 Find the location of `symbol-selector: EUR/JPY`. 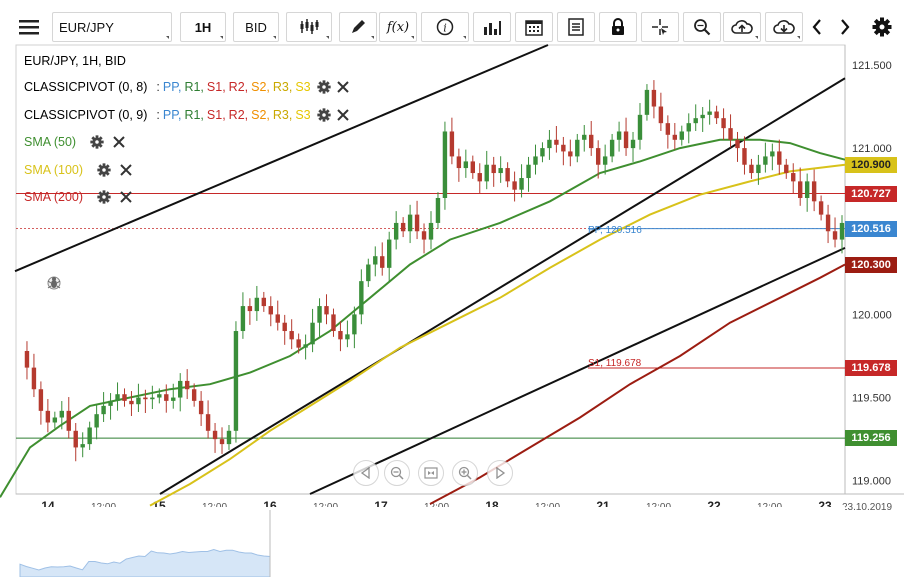

symbol-selector: EUR/JPY is located at coordinates (112, 27).